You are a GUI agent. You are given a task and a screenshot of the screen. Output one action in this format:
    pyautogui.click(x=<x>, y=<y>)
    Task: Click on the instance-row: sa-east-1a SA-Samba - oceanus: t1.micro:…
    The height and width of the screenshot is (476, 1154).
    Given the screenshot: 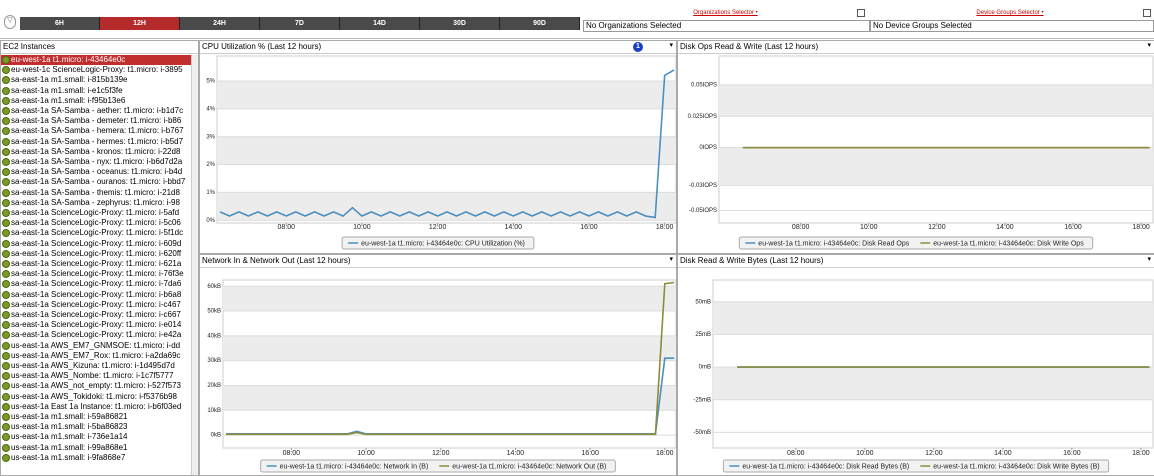 What is the action you would take?
    pyautogui.click(x=96, y=172)
    